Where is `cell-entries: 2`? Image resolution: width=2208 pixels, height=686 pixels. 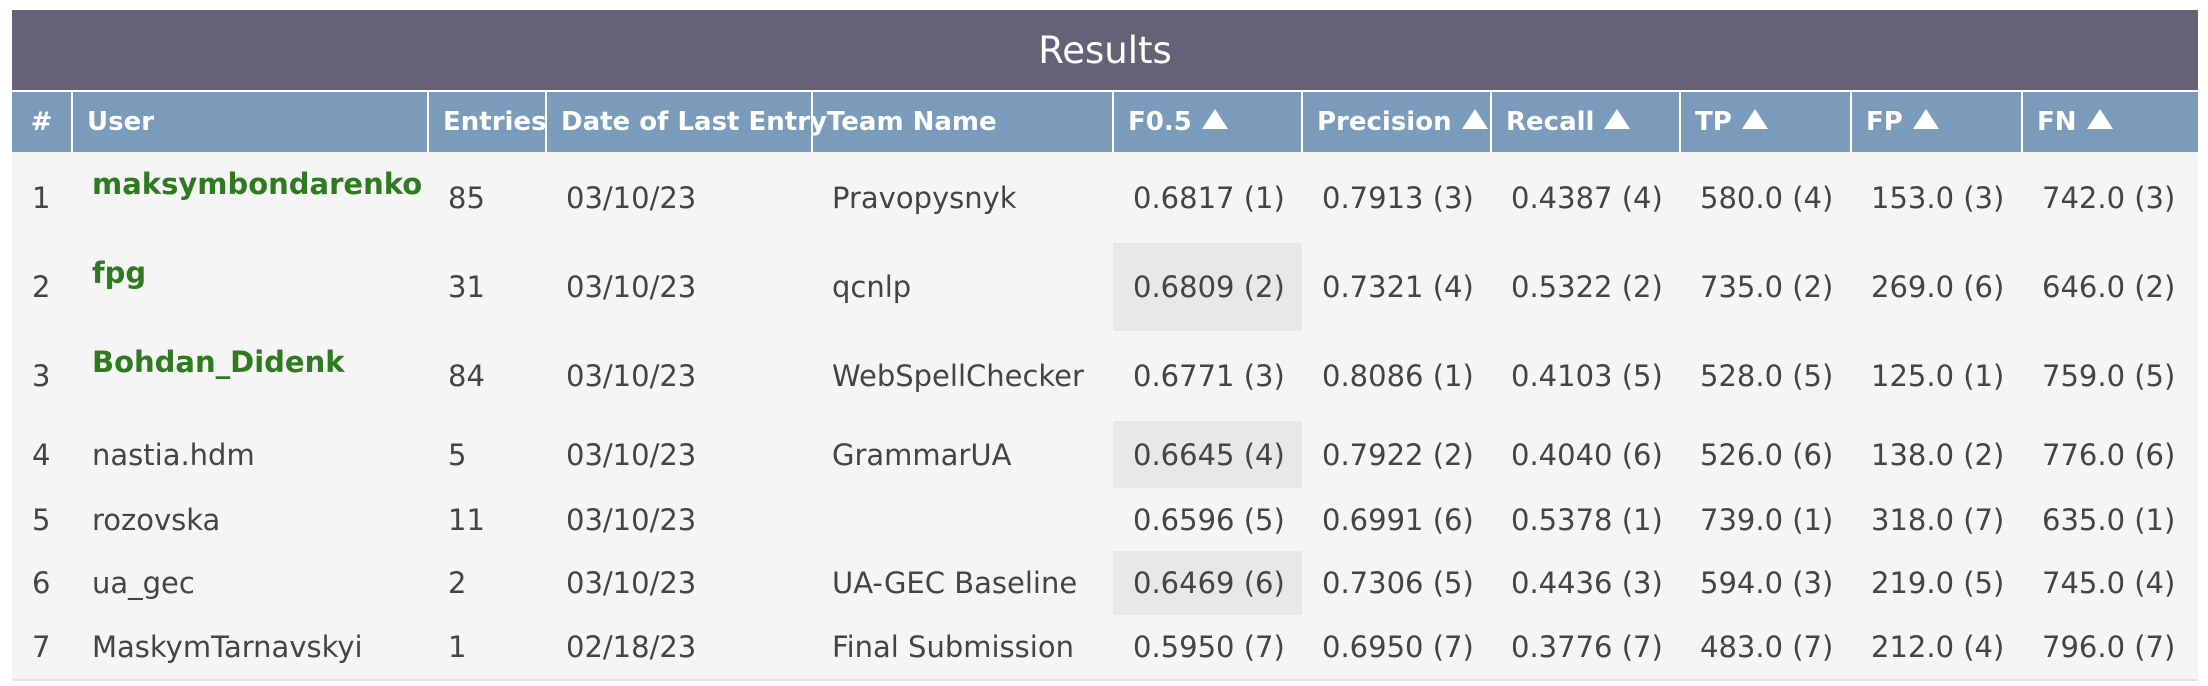
cell-entries: 2 is located at coordinates (457, 583).